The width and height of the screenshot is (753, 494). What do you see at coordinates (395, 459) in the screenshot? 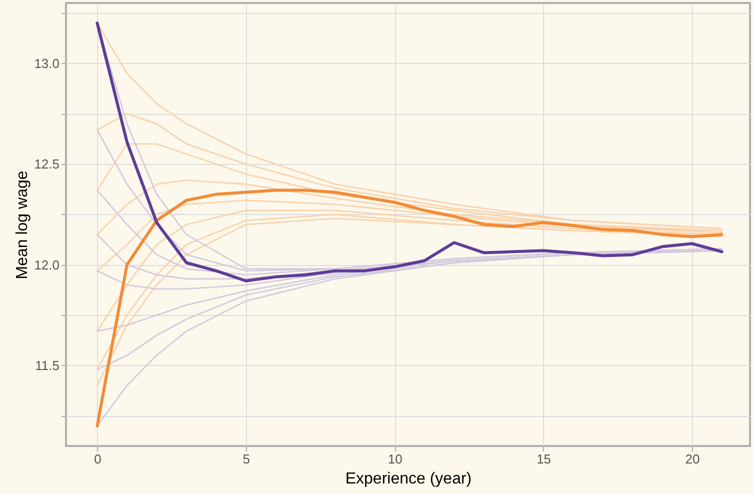
I see `x-tick-label: 10` at bounding box center [395, 459].